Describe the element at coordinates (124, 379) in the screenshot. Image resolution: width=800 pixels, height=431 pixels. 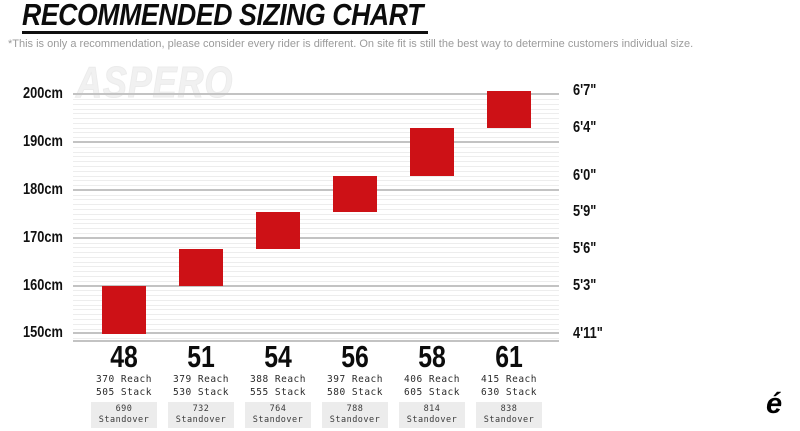
I see `reach-text-48: 370 Reach` at that location.